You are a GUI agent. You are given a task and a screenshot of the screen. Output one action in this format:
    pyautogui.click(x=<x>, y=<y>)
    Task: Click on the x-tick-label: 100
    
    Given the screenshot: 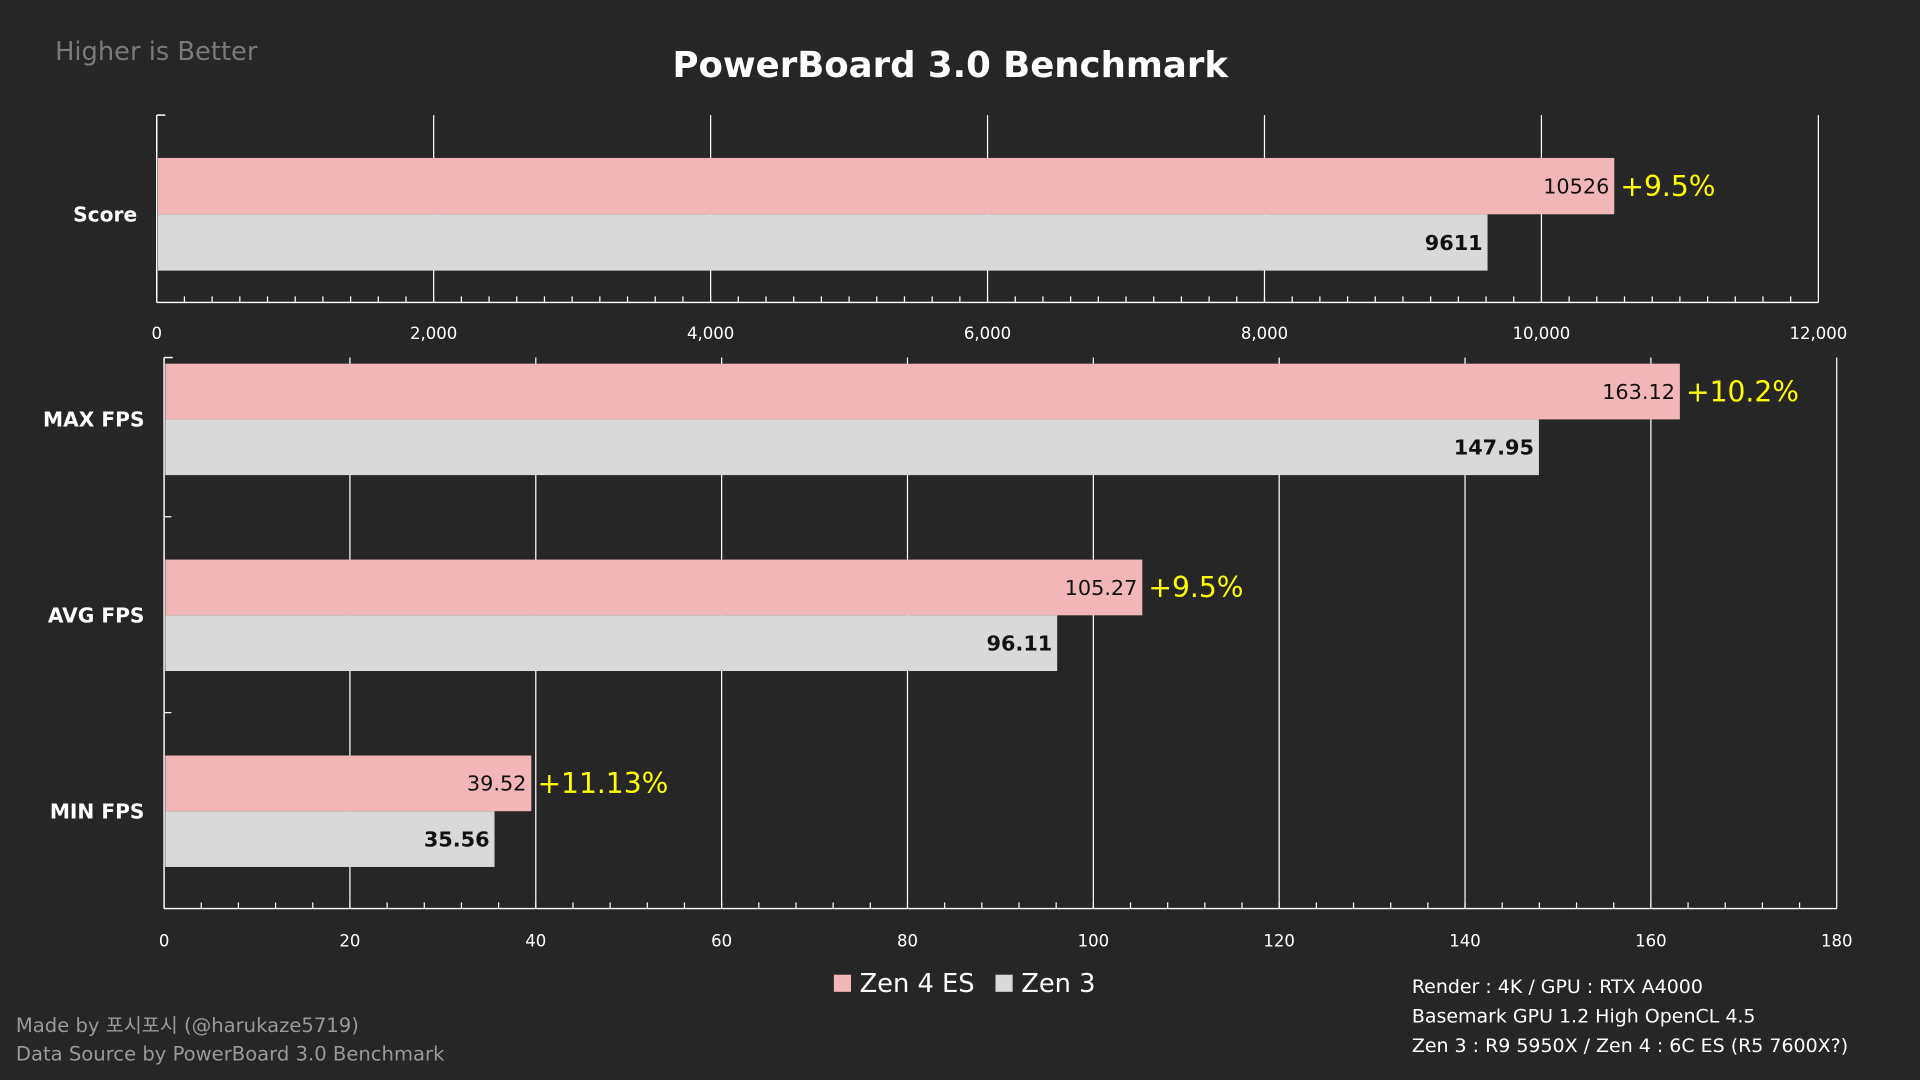 What is the action you would take?
    pyautogui.click(x=1094, y=941)
    